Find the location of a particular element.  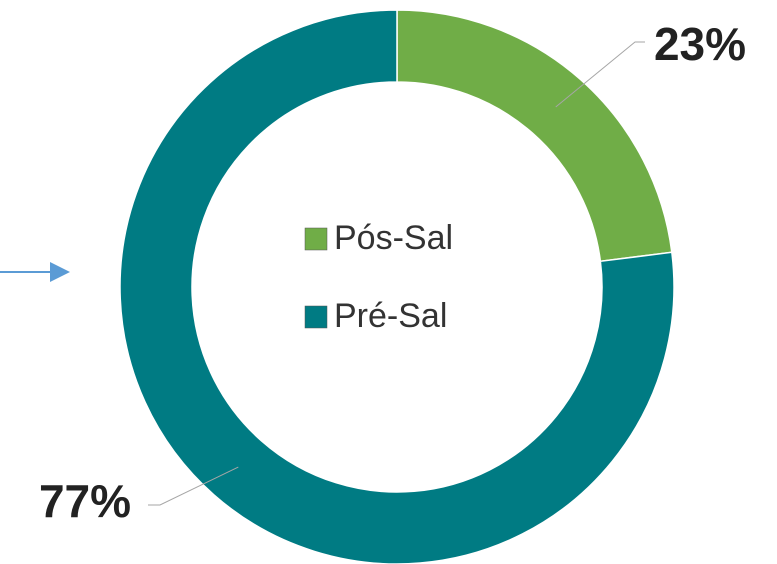

data-label: 77% is located at coordinates (85, 501).